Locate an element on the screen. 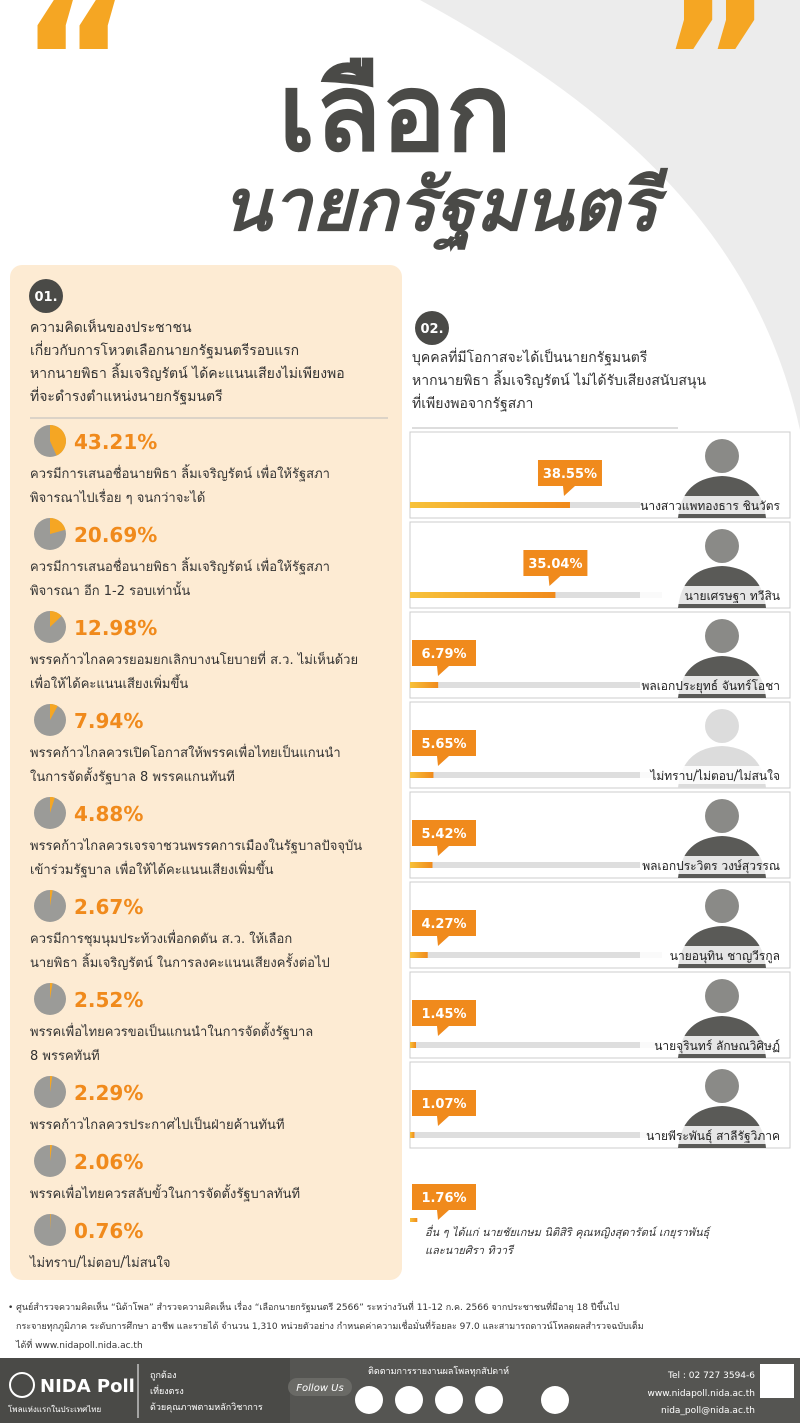  instagram-icon is located at coordinates (449, 1400).